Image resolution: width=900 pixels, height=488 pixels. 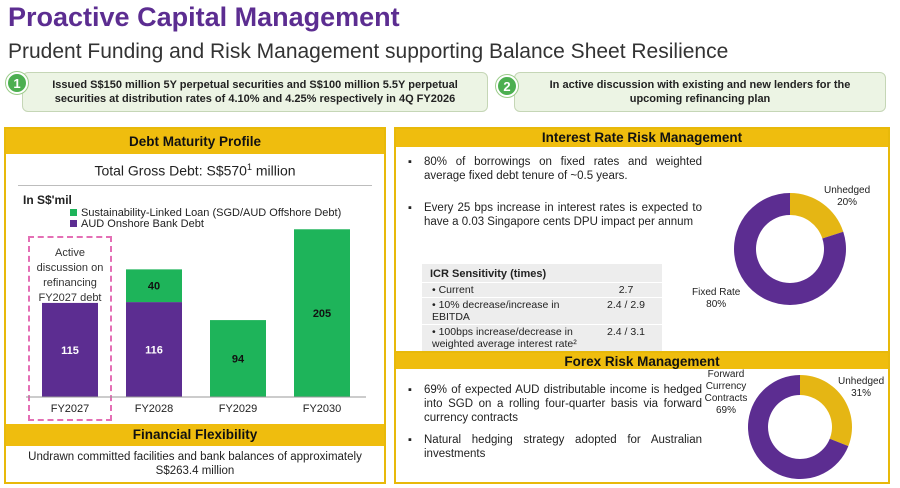 What do you see at coordinates (249, 167) in the screenshot?
I see `footnote-marker: 1` at bounding box center [249, 167].